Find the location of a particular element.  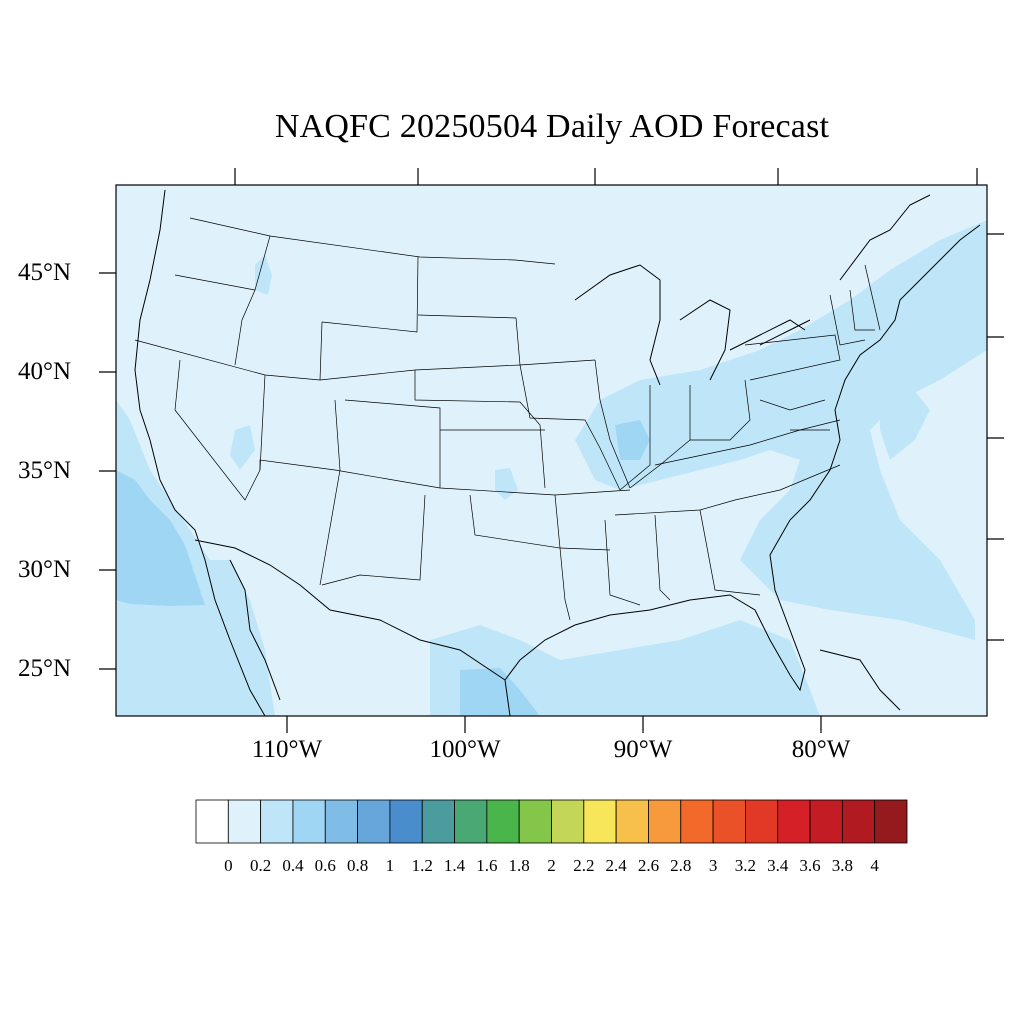

lat-label-25n: 25°N is located at coordinates (45, 668).